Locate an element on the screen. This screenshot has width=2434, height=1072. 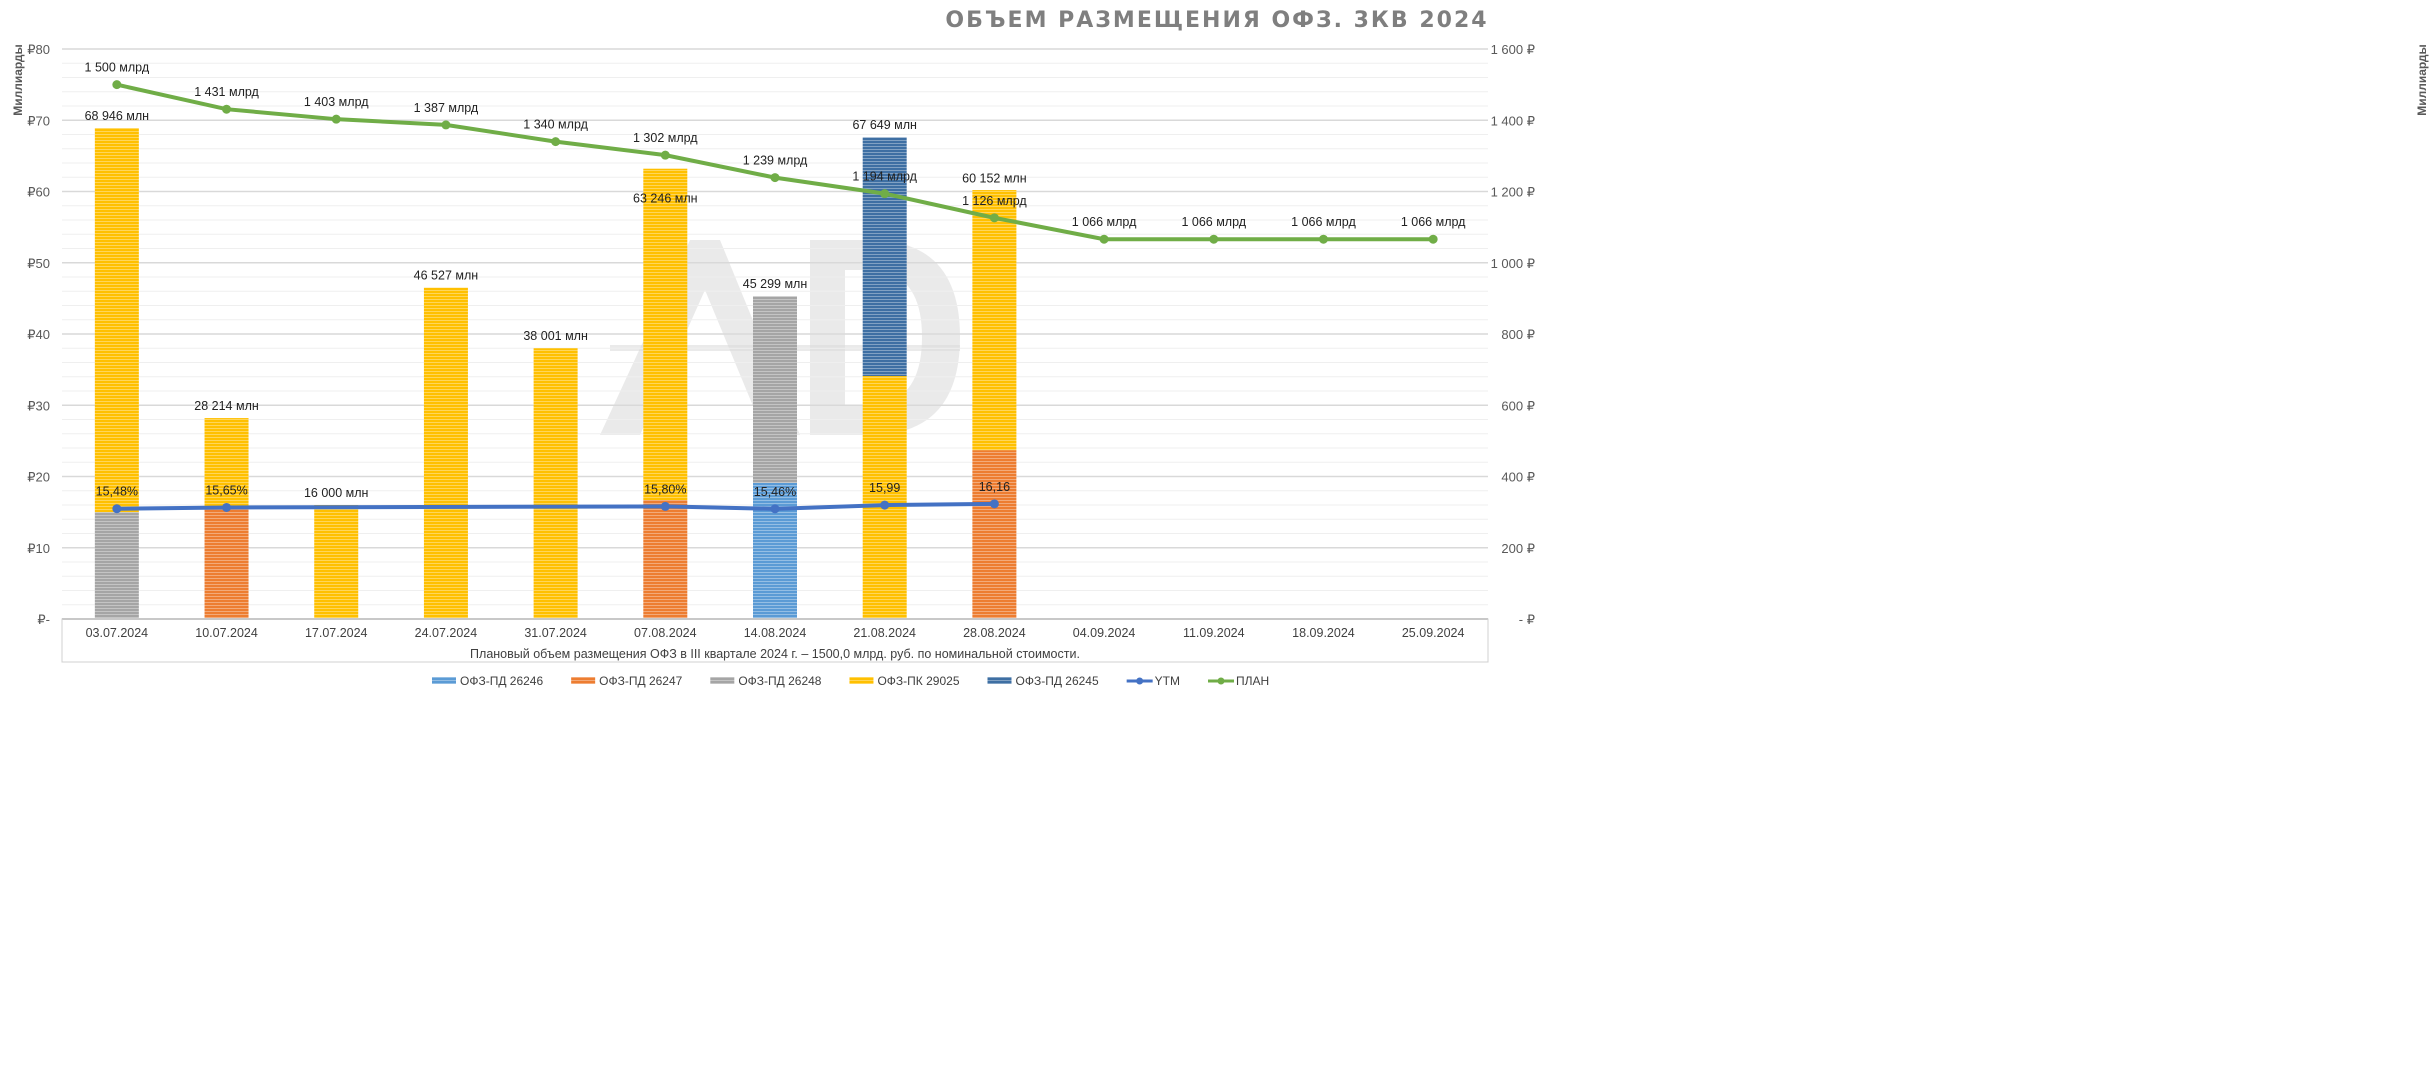
y2-tick-label: 1 400 ₽ is located at coordinates (1513, 120).